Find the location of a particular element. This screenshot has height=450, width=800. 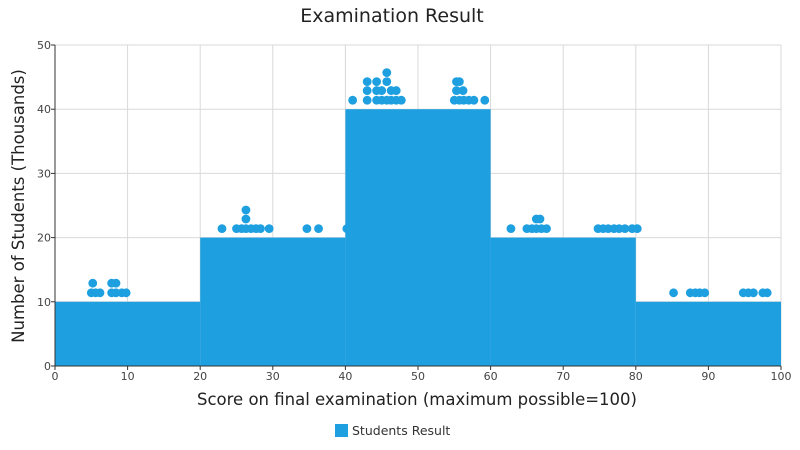

x-tick-label: 10 is located at coordinates (128, 376).